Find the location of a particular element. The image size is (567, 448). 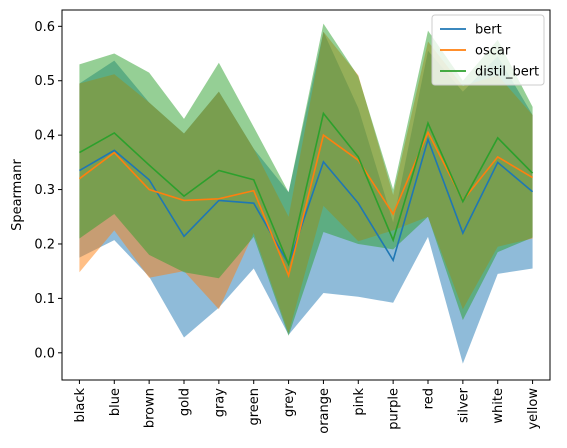

x-tick-label-brown: brown is located at coordinates (150, 408).